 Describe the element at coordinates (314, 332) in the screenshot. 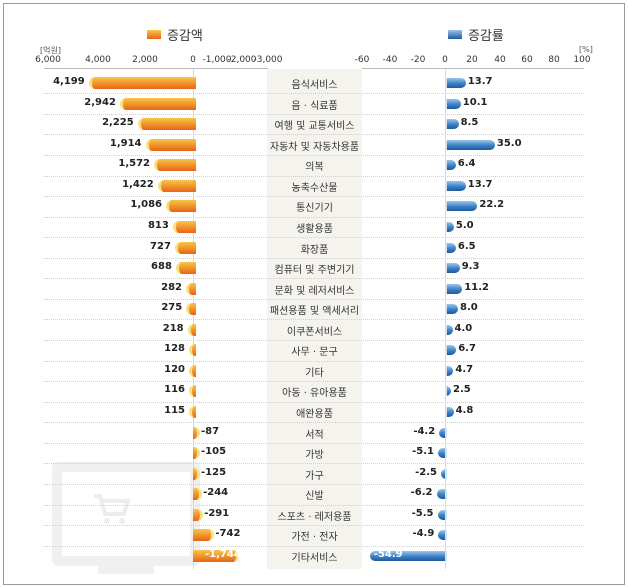

I see `category-label: 이쿠폰서비스` at that location.